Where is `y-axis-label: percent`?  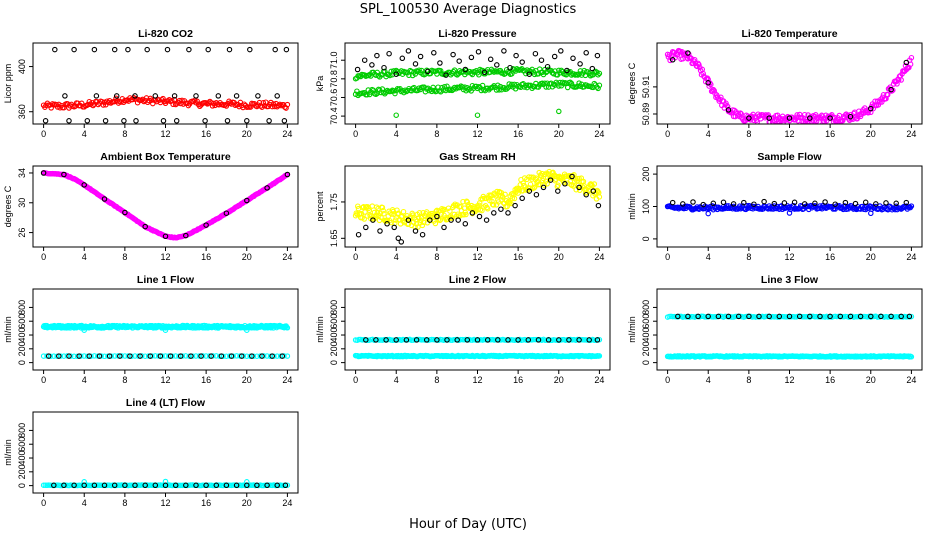
y-axis-label: percent is located at coordinates (320, 206).